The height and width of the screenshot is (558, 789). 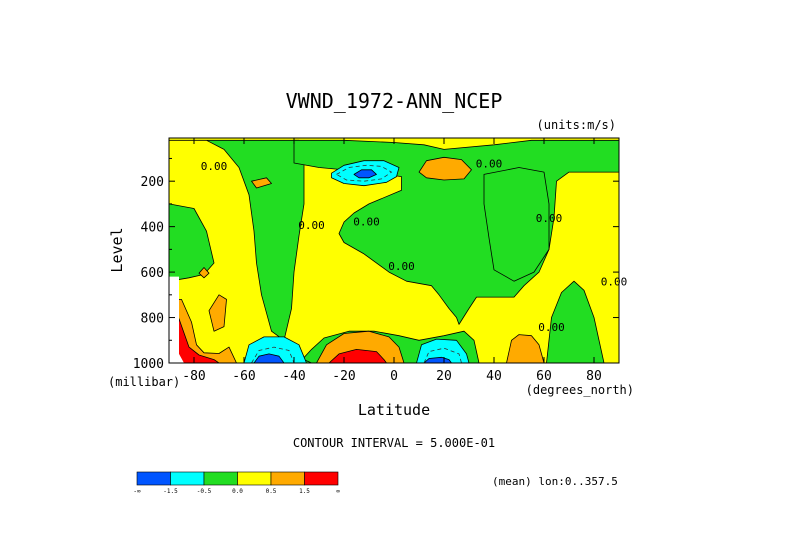 What do you see at coordinates (614, 282) in the screenshot?
I see `contour-label-6: 0.00` at bounding box center [614, 282].